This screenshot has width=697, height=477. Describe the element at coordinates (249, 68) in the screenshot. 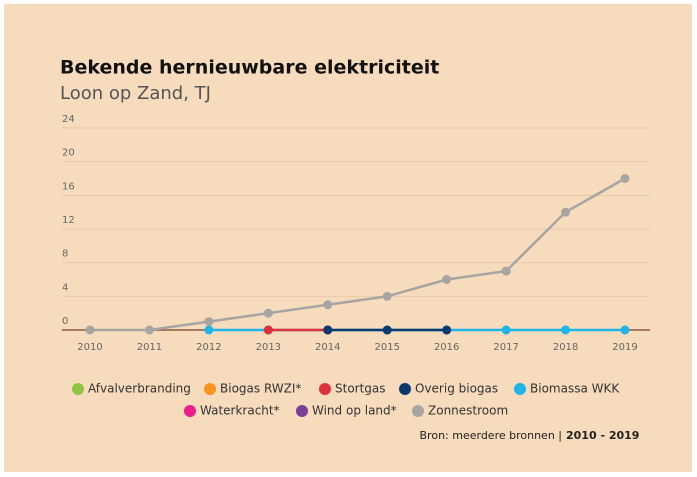

I see `chart-title: Bekende hernieuwbare elektriciteit` at that location.